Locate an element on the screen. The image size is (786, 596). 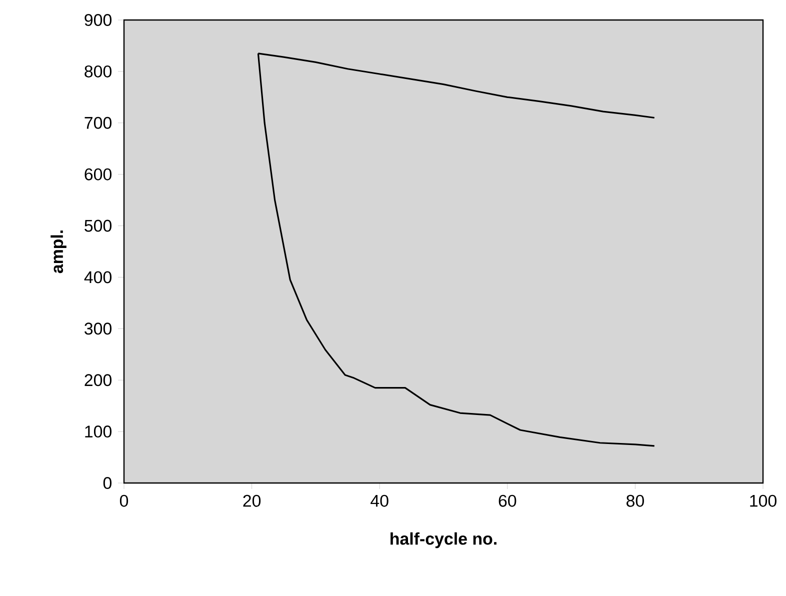
y-tick-label: 0 is located at coordinates (107, 483).